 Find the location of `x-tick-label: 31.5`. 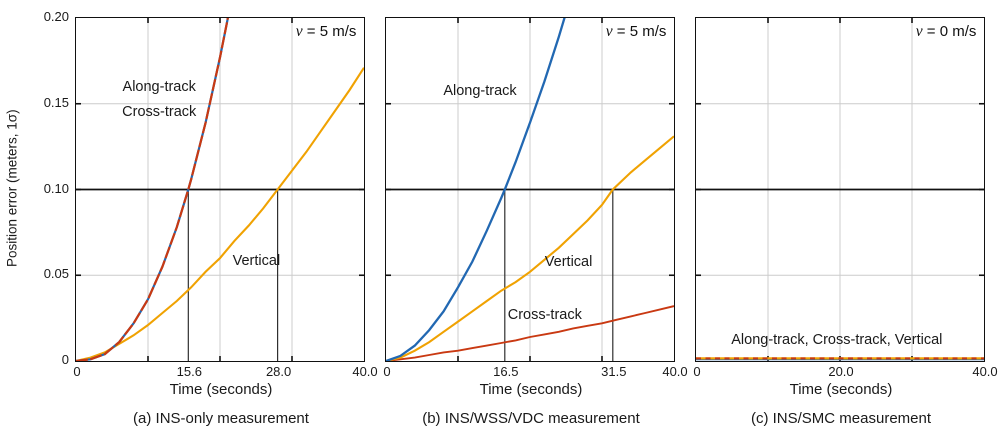

x-tick-label: 31.5 is located at coordinates (614, 371).